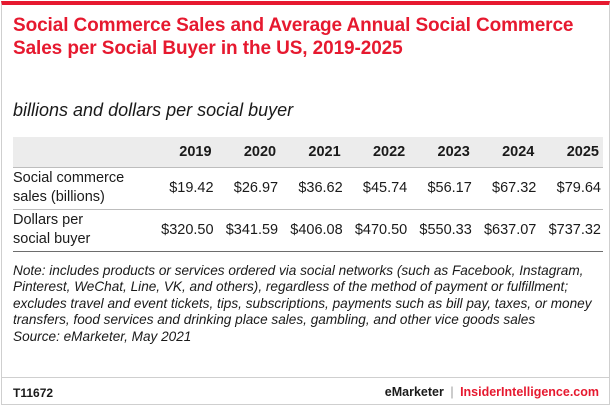 This screenshot has width=612, height=407. Describe the element at coordinates (48, 220) in the screenshot. I see `row-label-line: Dollars per` at that location.